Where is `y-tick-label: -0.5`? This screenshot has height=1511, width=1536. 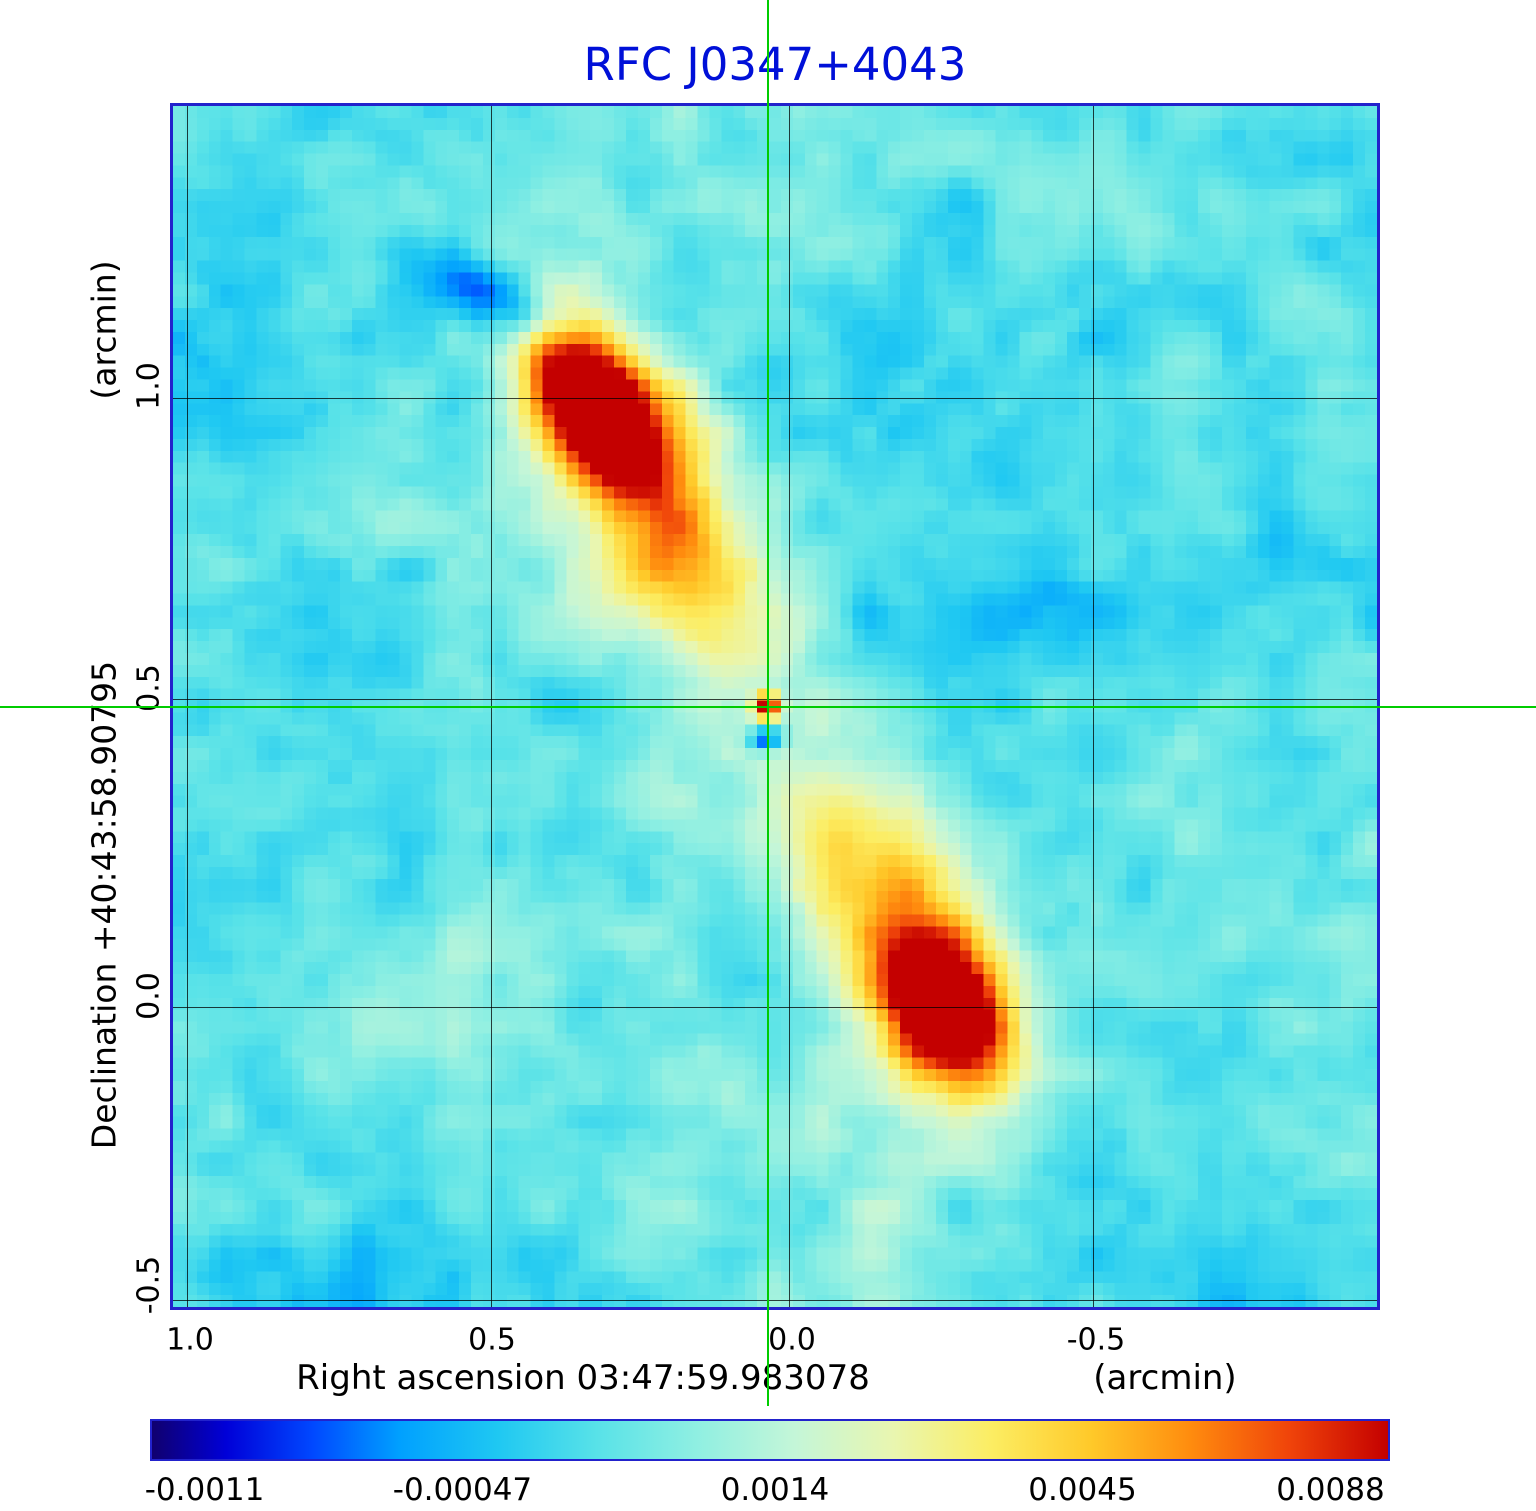
y-tick-label: -0.5 is located at coordinates (149, 1285).